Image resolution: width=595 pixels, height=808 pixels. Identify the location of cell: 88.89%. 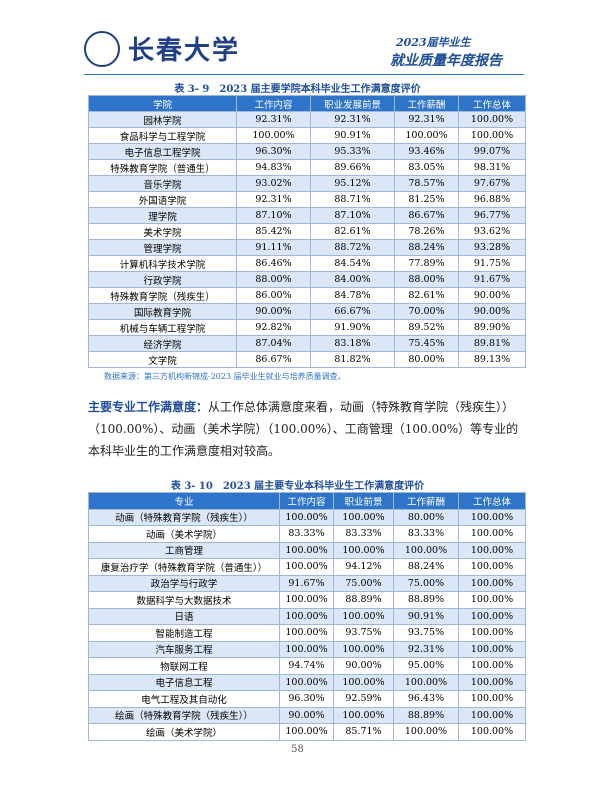
(363, 600).